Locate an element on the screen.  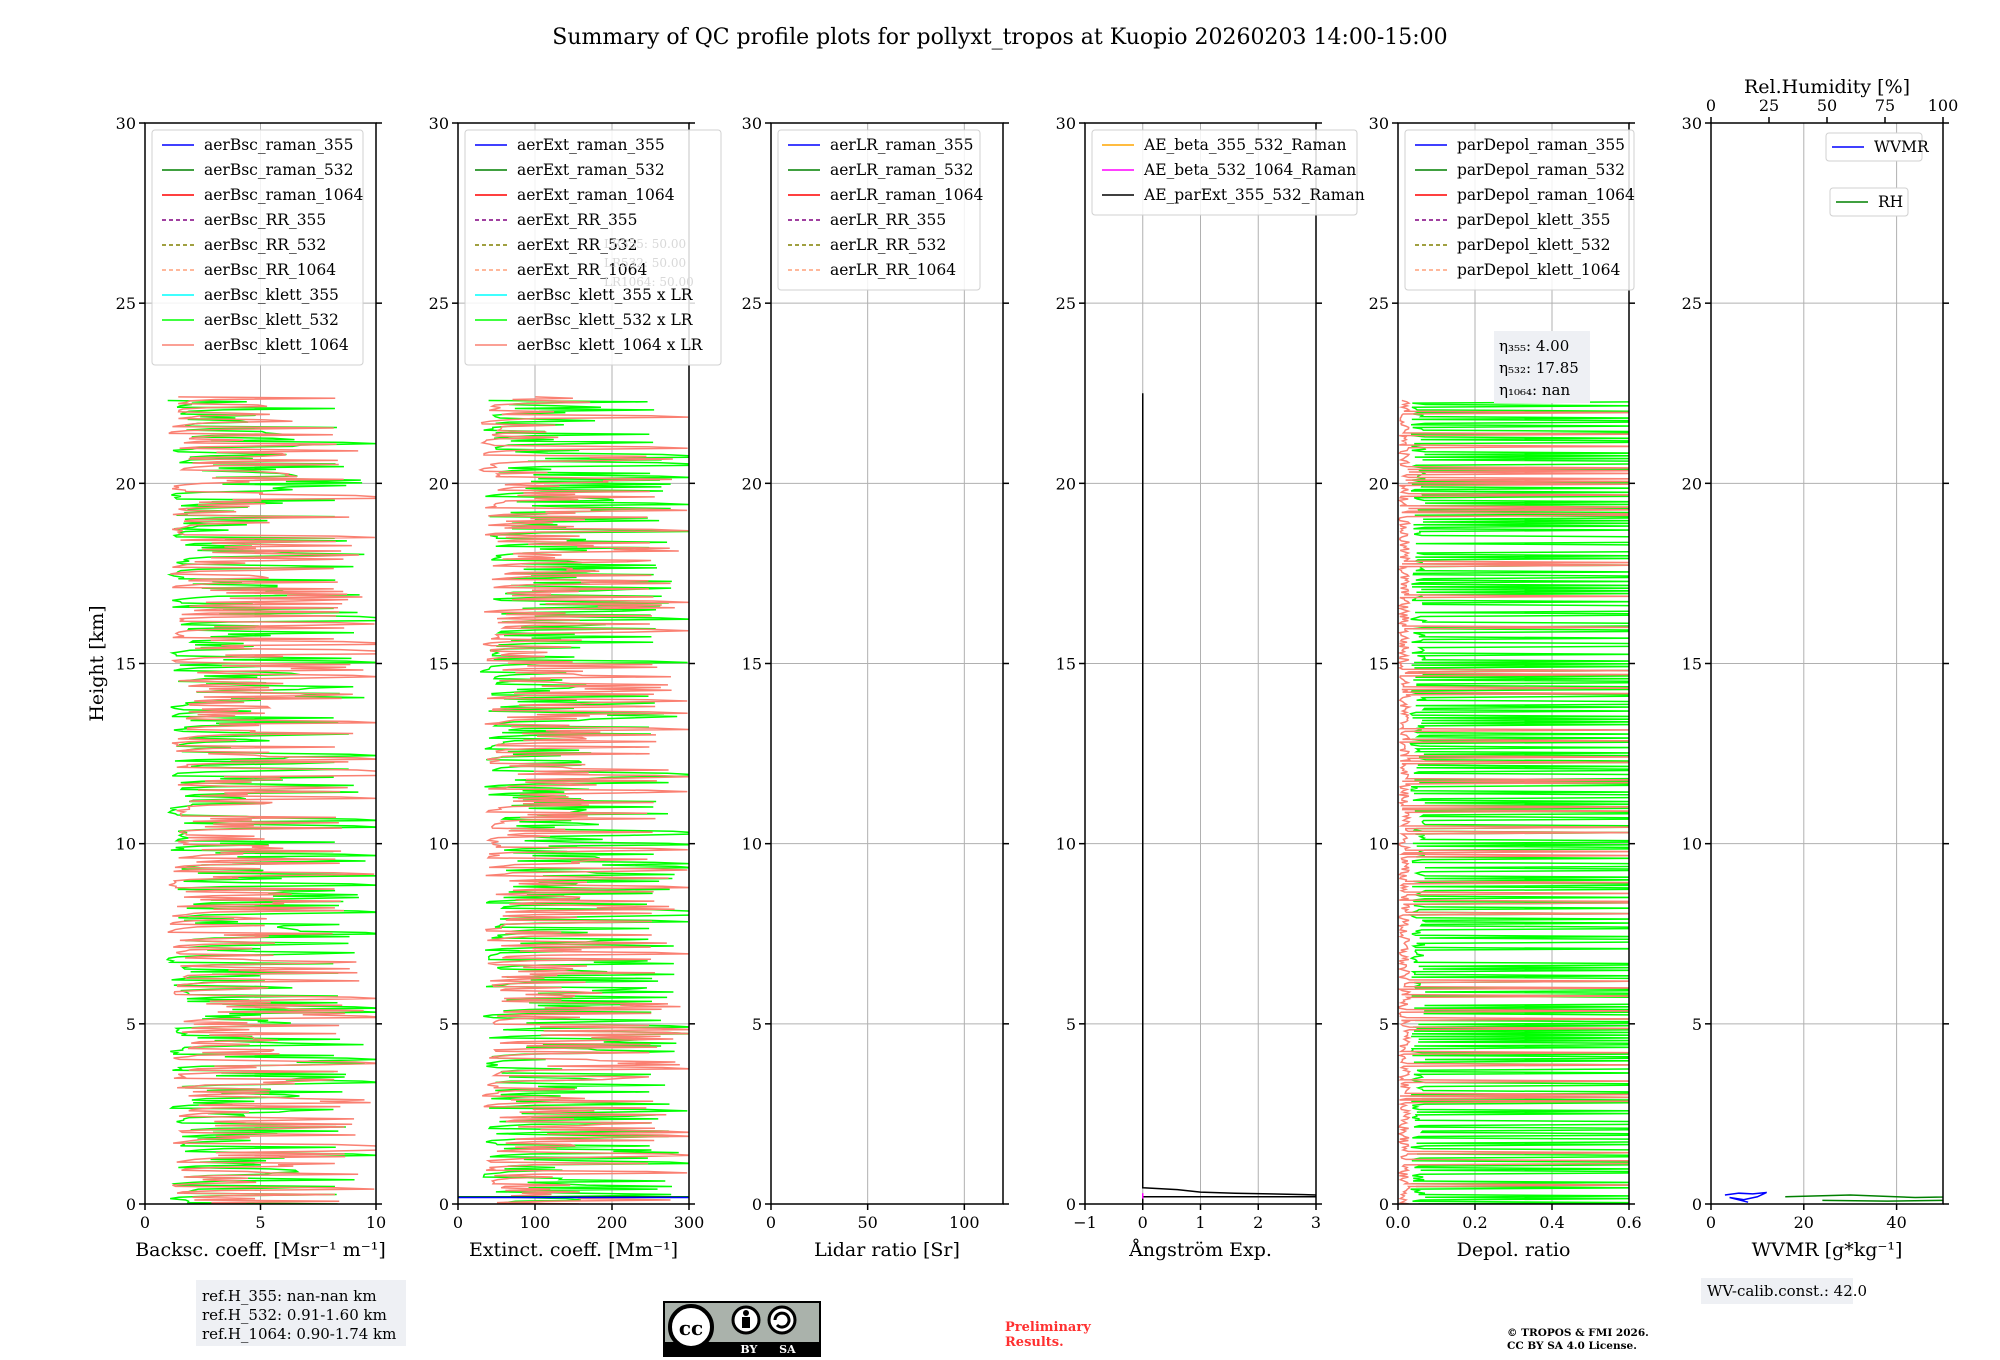
x-tick-label: 3 is located at coordinates (1316, 1222).